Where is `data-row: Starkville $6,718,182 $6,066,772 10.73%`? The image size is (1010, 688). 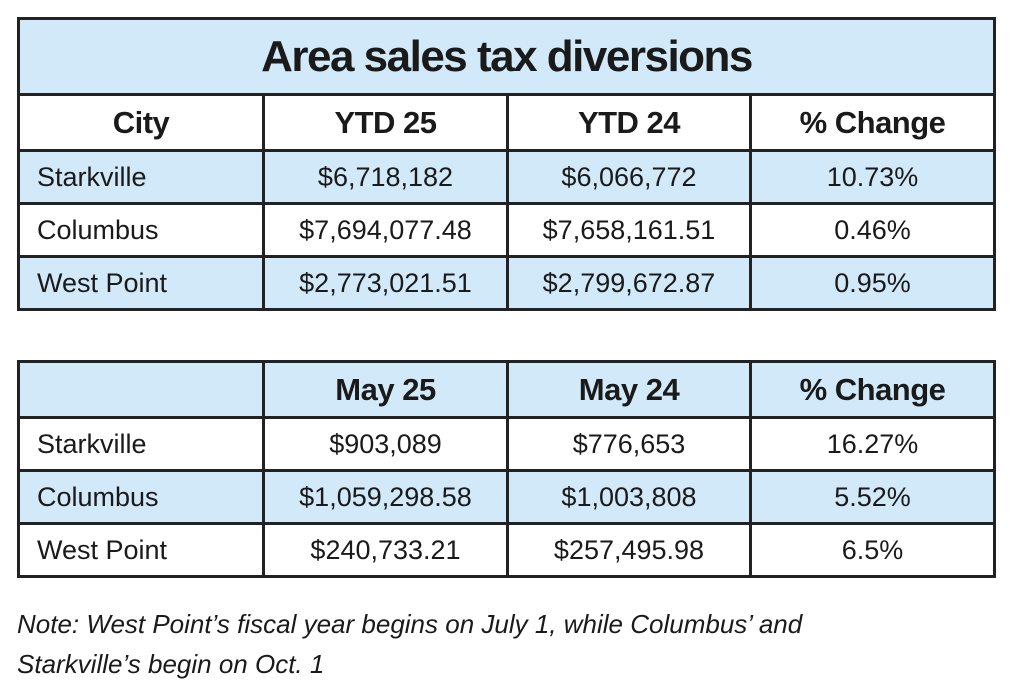 data-row: Starkville $6,718,182 $6,066,772 10.73% is located at coordinates (506, 177).